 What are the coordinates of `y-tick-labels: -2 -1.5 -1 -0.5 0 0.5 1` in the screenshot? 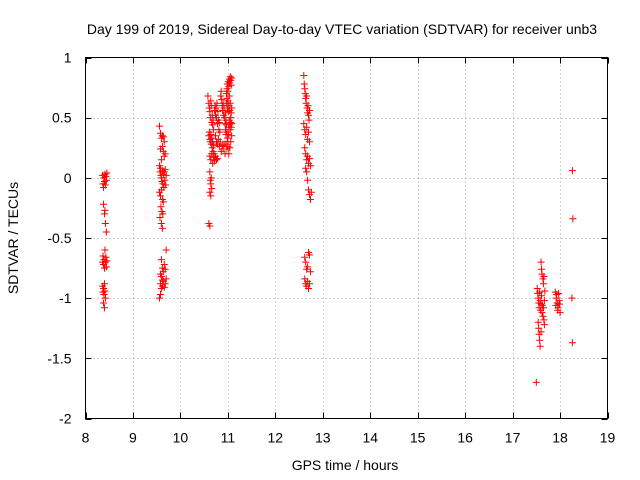 It's located at (59, 238).